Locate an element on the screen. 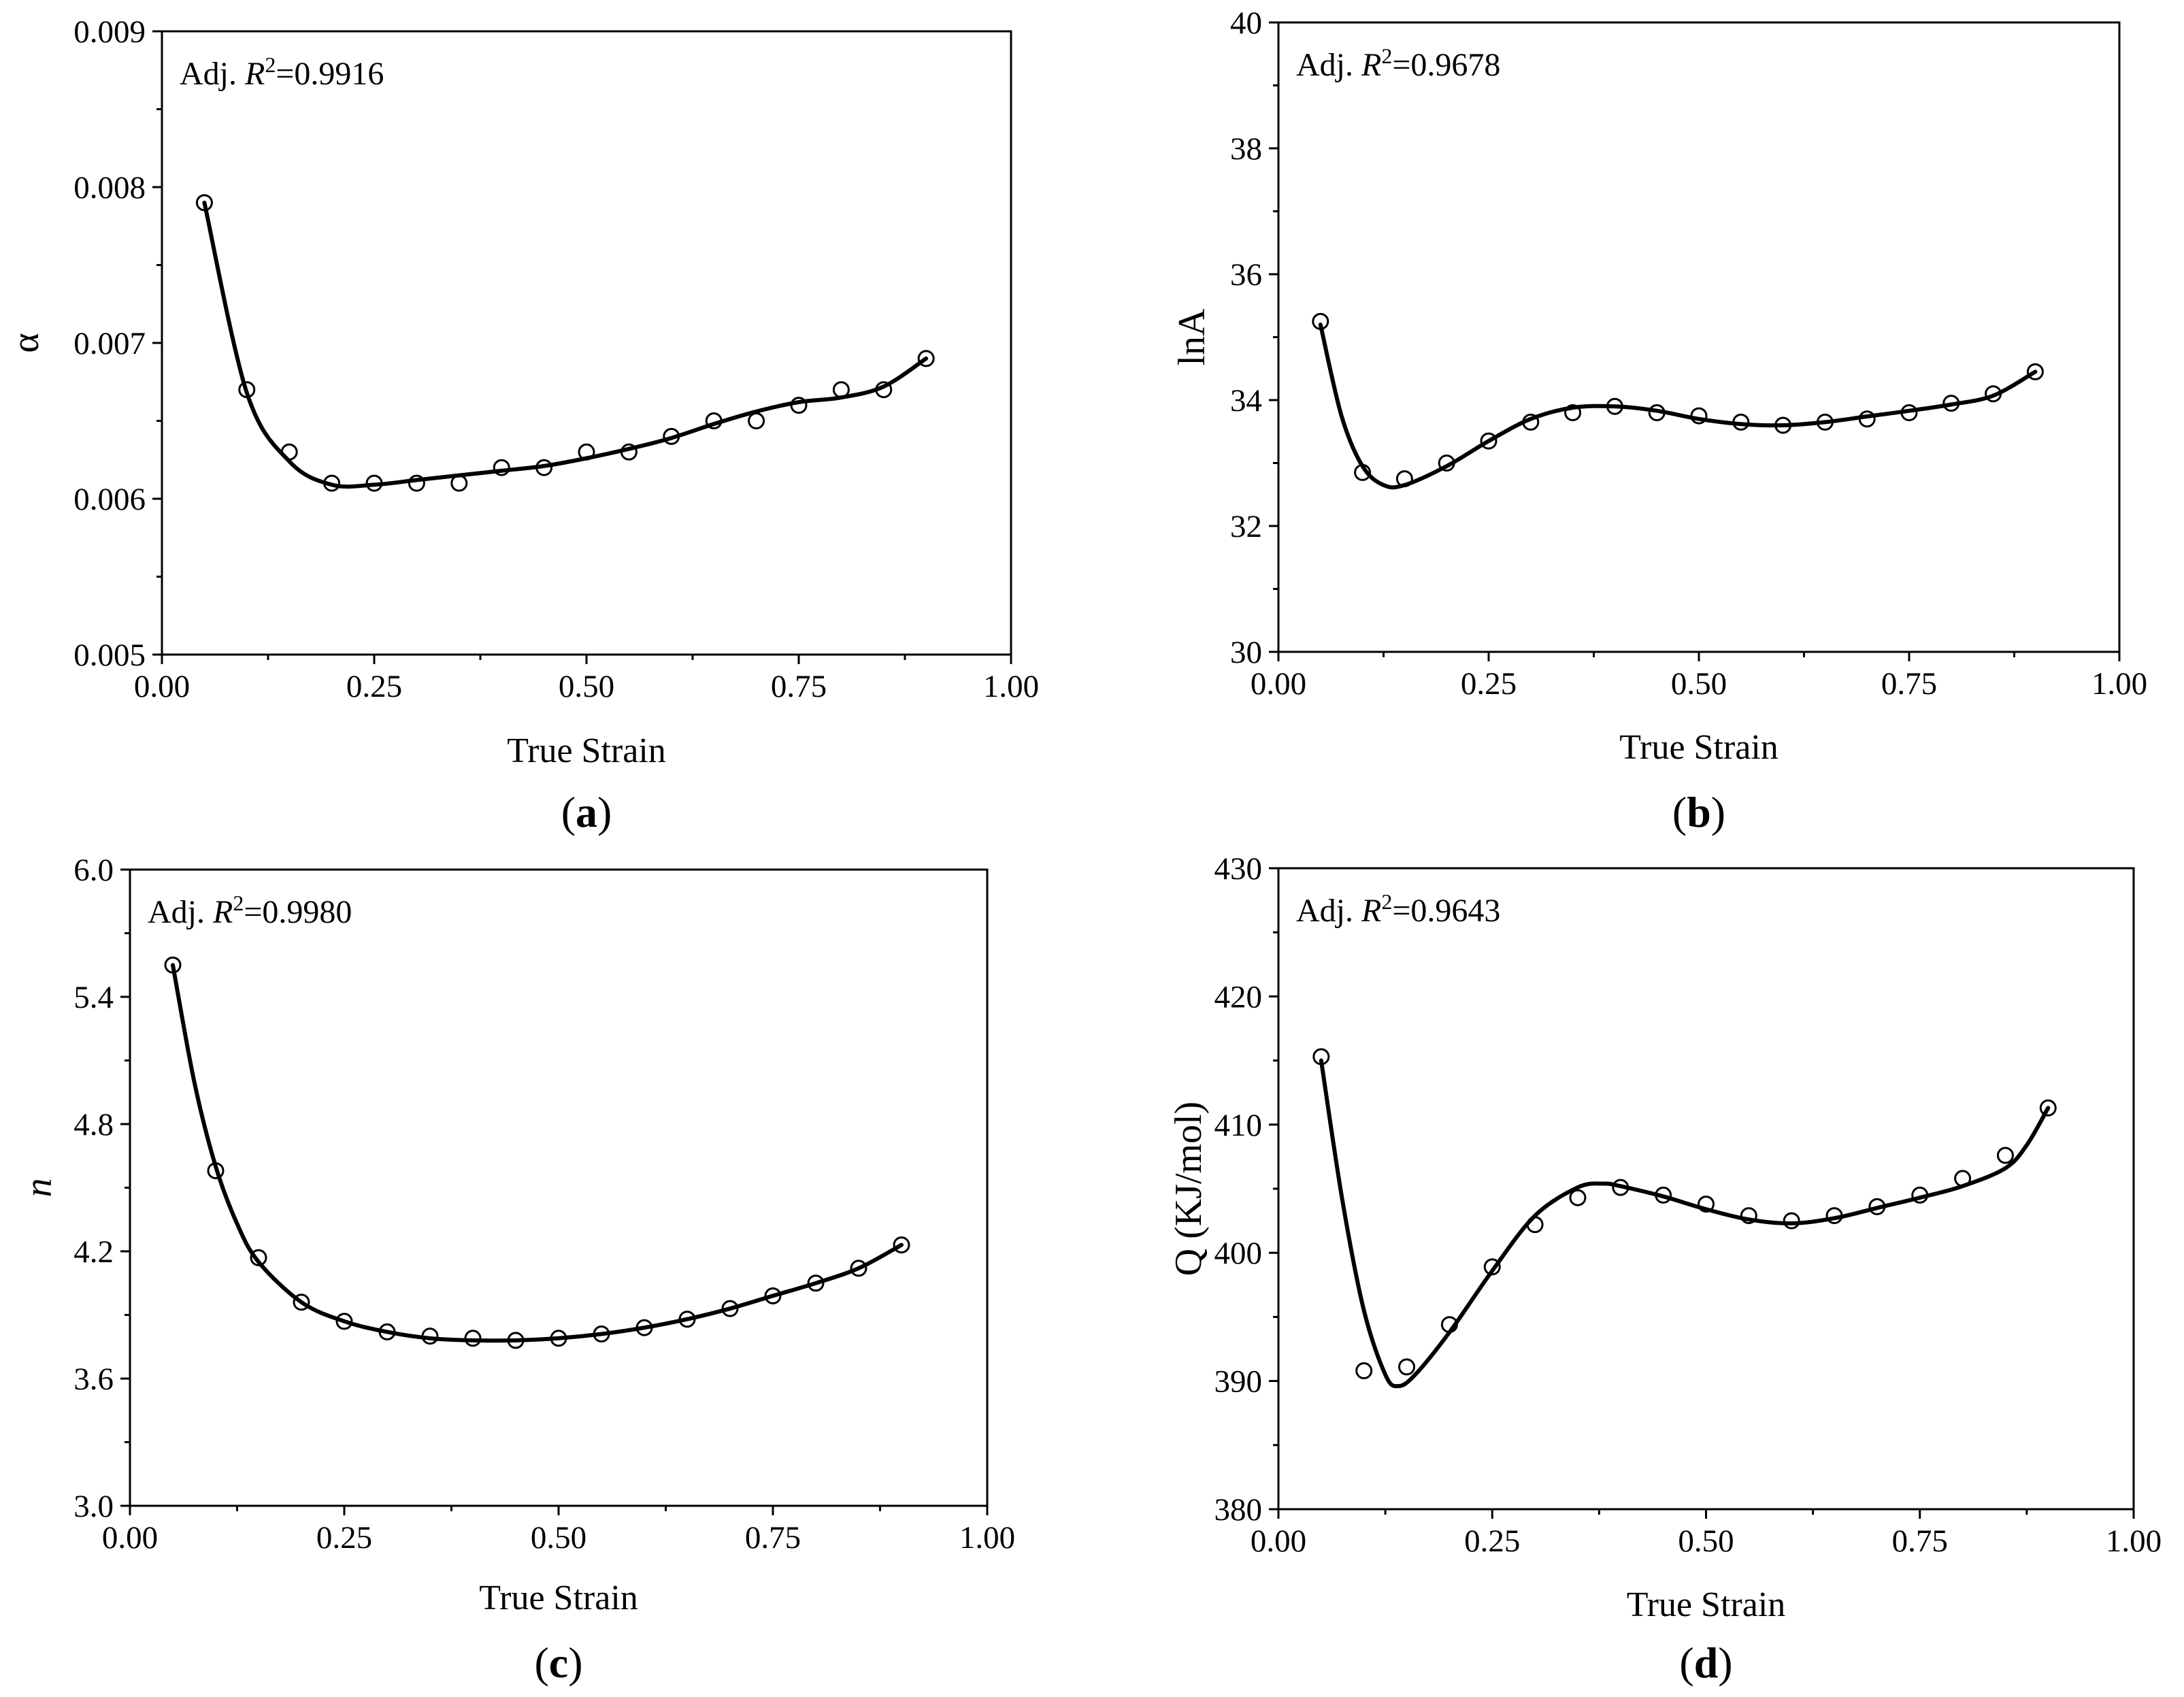 Image resolution: width=2184 pixels, height=1697 pixels. panel-label-letter: b is located at coordinates (1699, 812).